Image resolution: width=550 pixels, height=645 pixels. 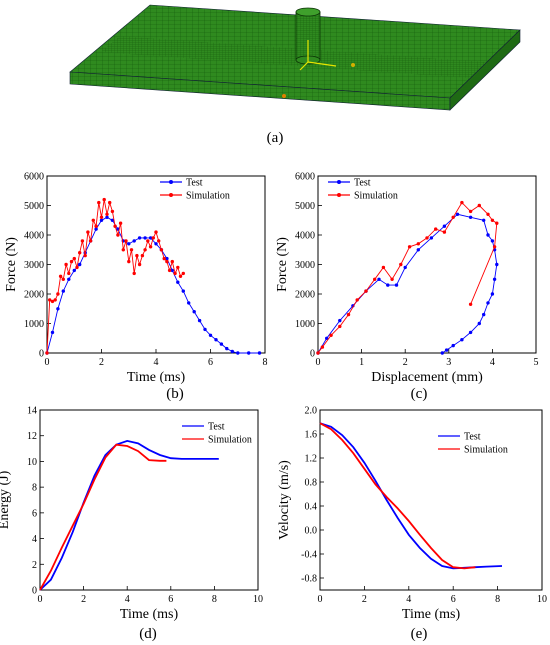 What do you see at coordinates (448, 362) in the screenshot?
I see `x-tick-label: 3` at bounding box center [448, 362].